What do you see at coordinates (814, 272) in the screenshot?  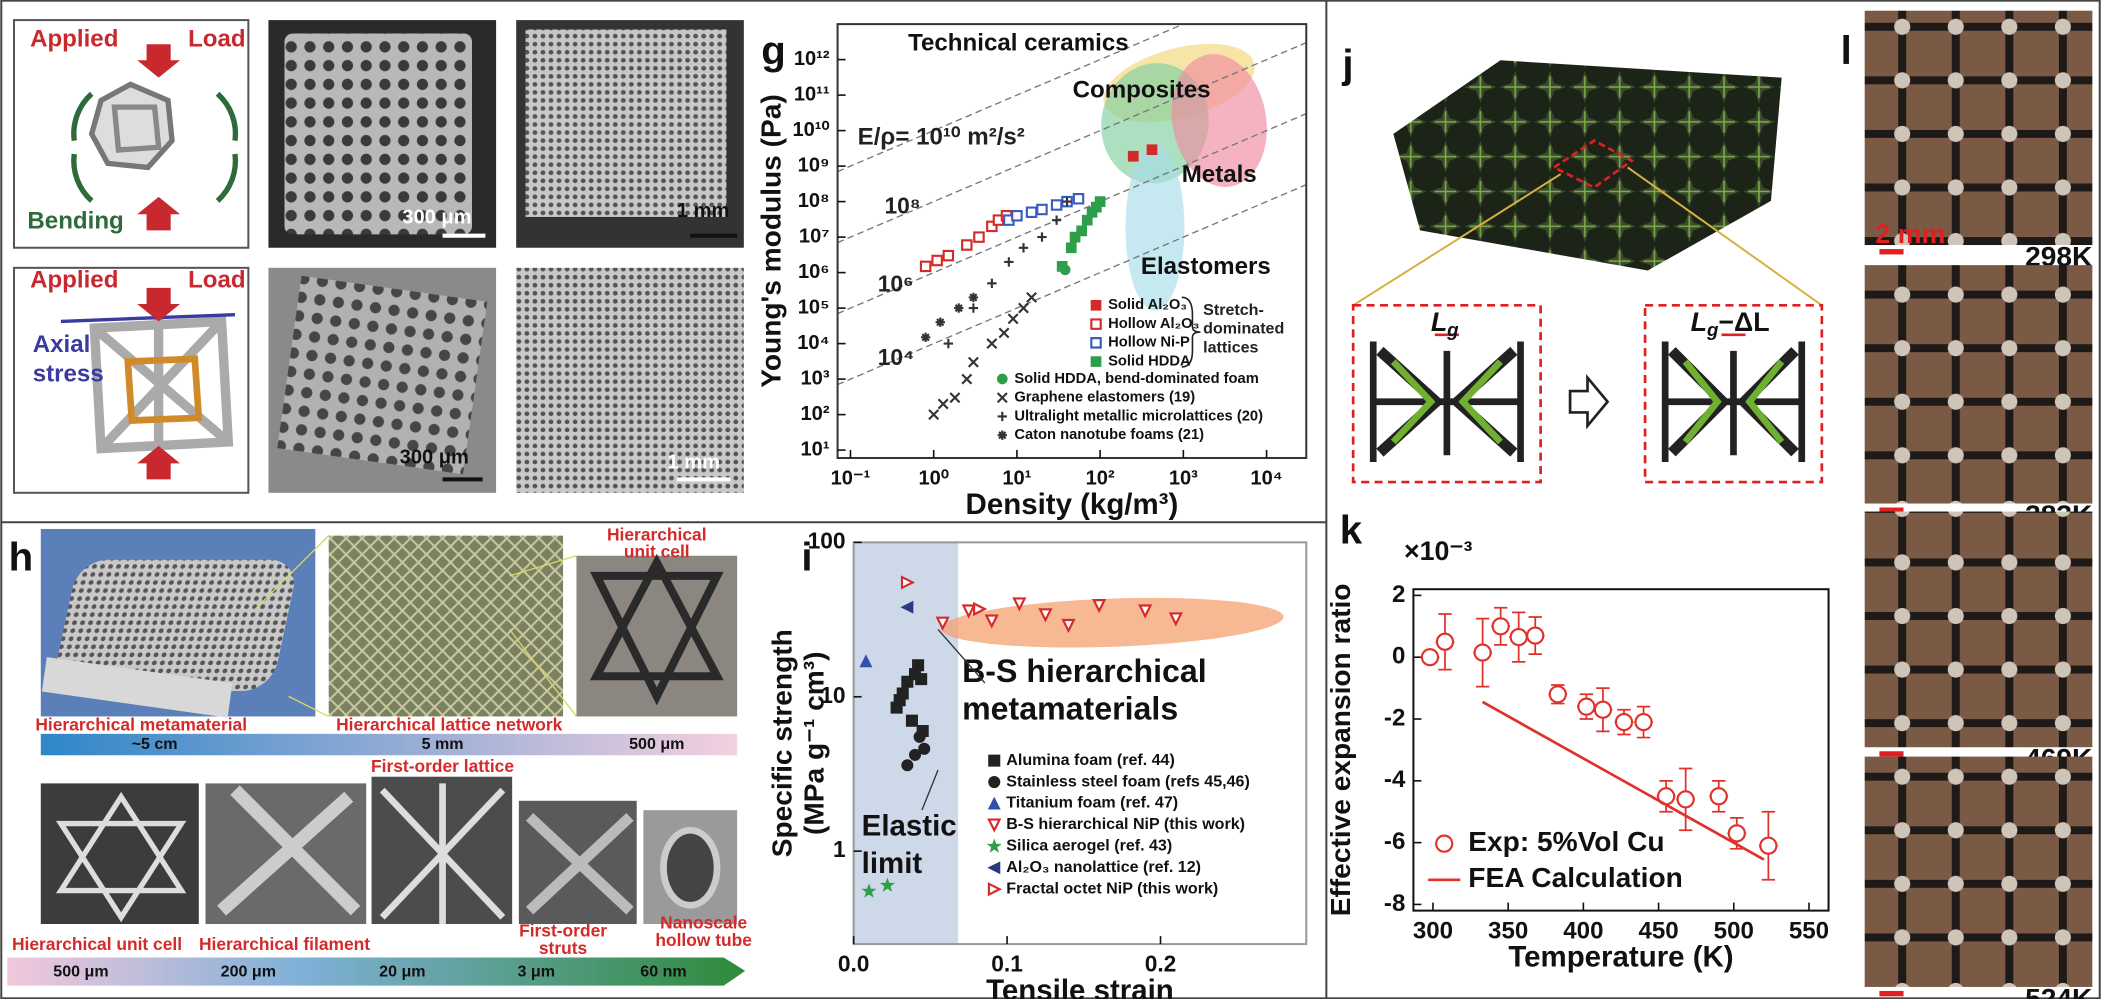 I see `y-tick-label: 10⁶` at bounding box center [814, 272].